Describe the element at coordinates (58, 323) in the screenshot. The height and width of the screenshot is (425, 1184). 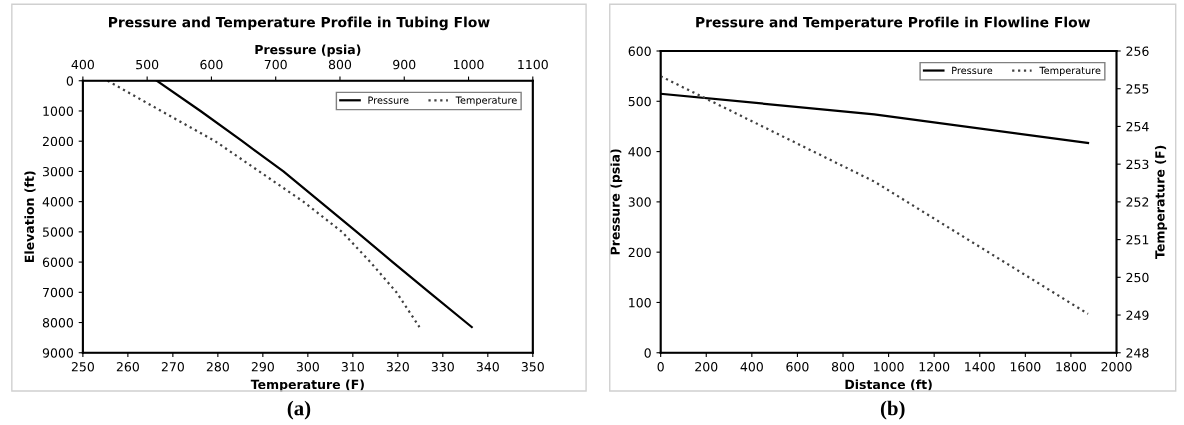
I see `y-tick-label: 8000` at that location.